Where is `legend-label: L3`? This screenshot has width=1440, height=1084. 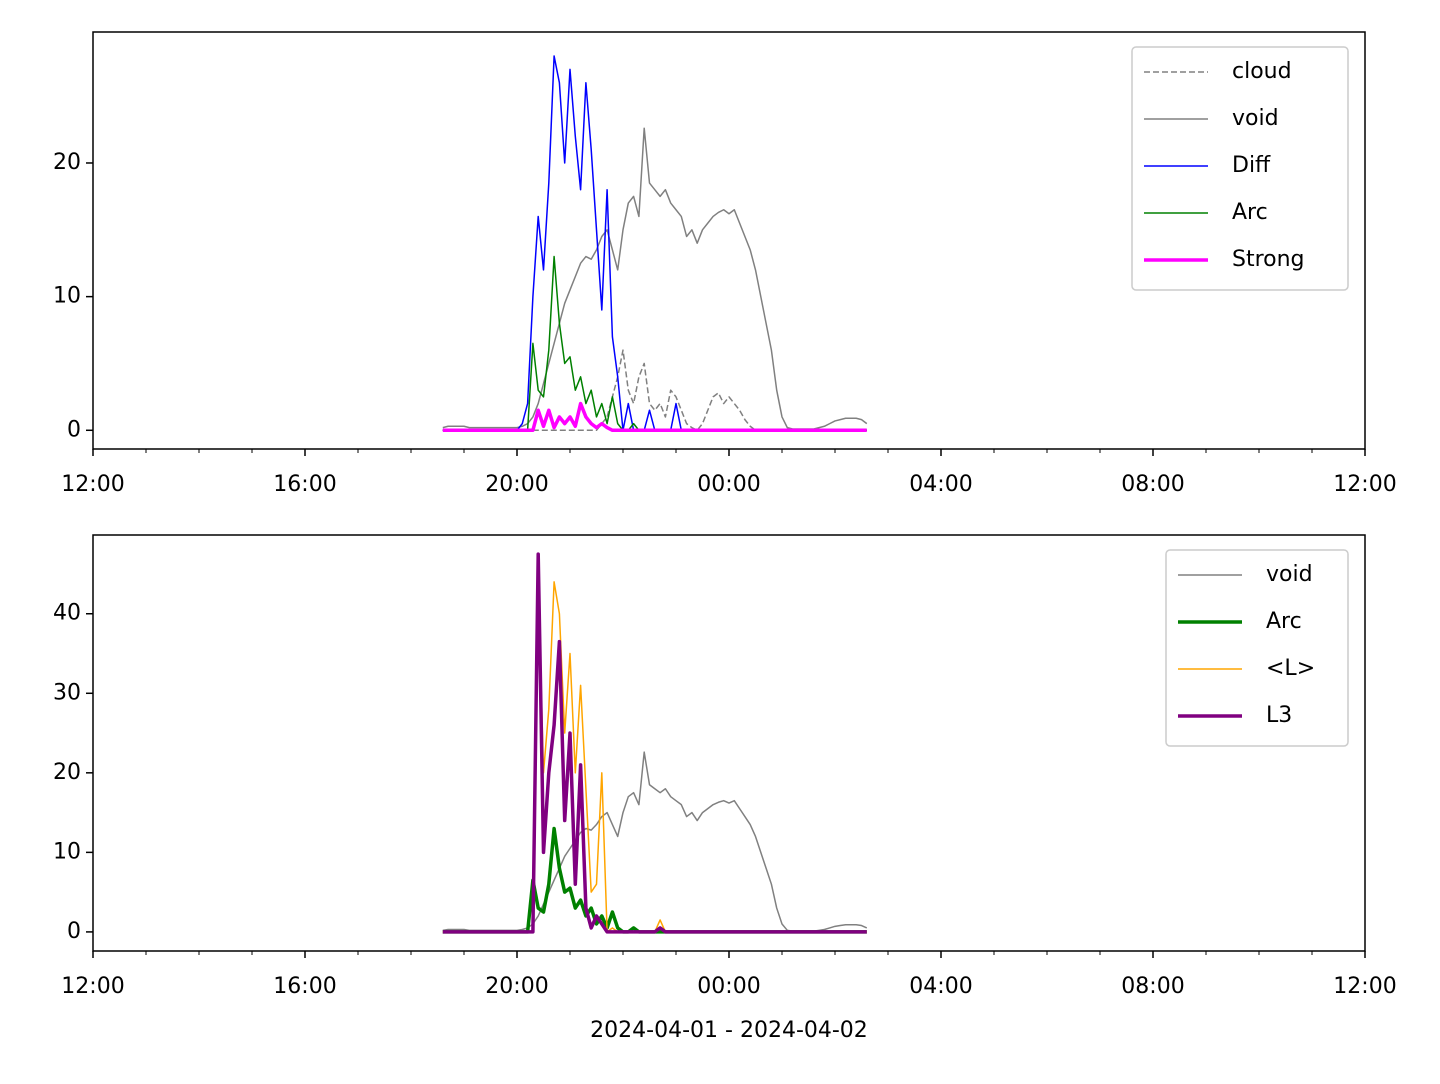 legend-label: L3 is located at coordinates (1279, 715).